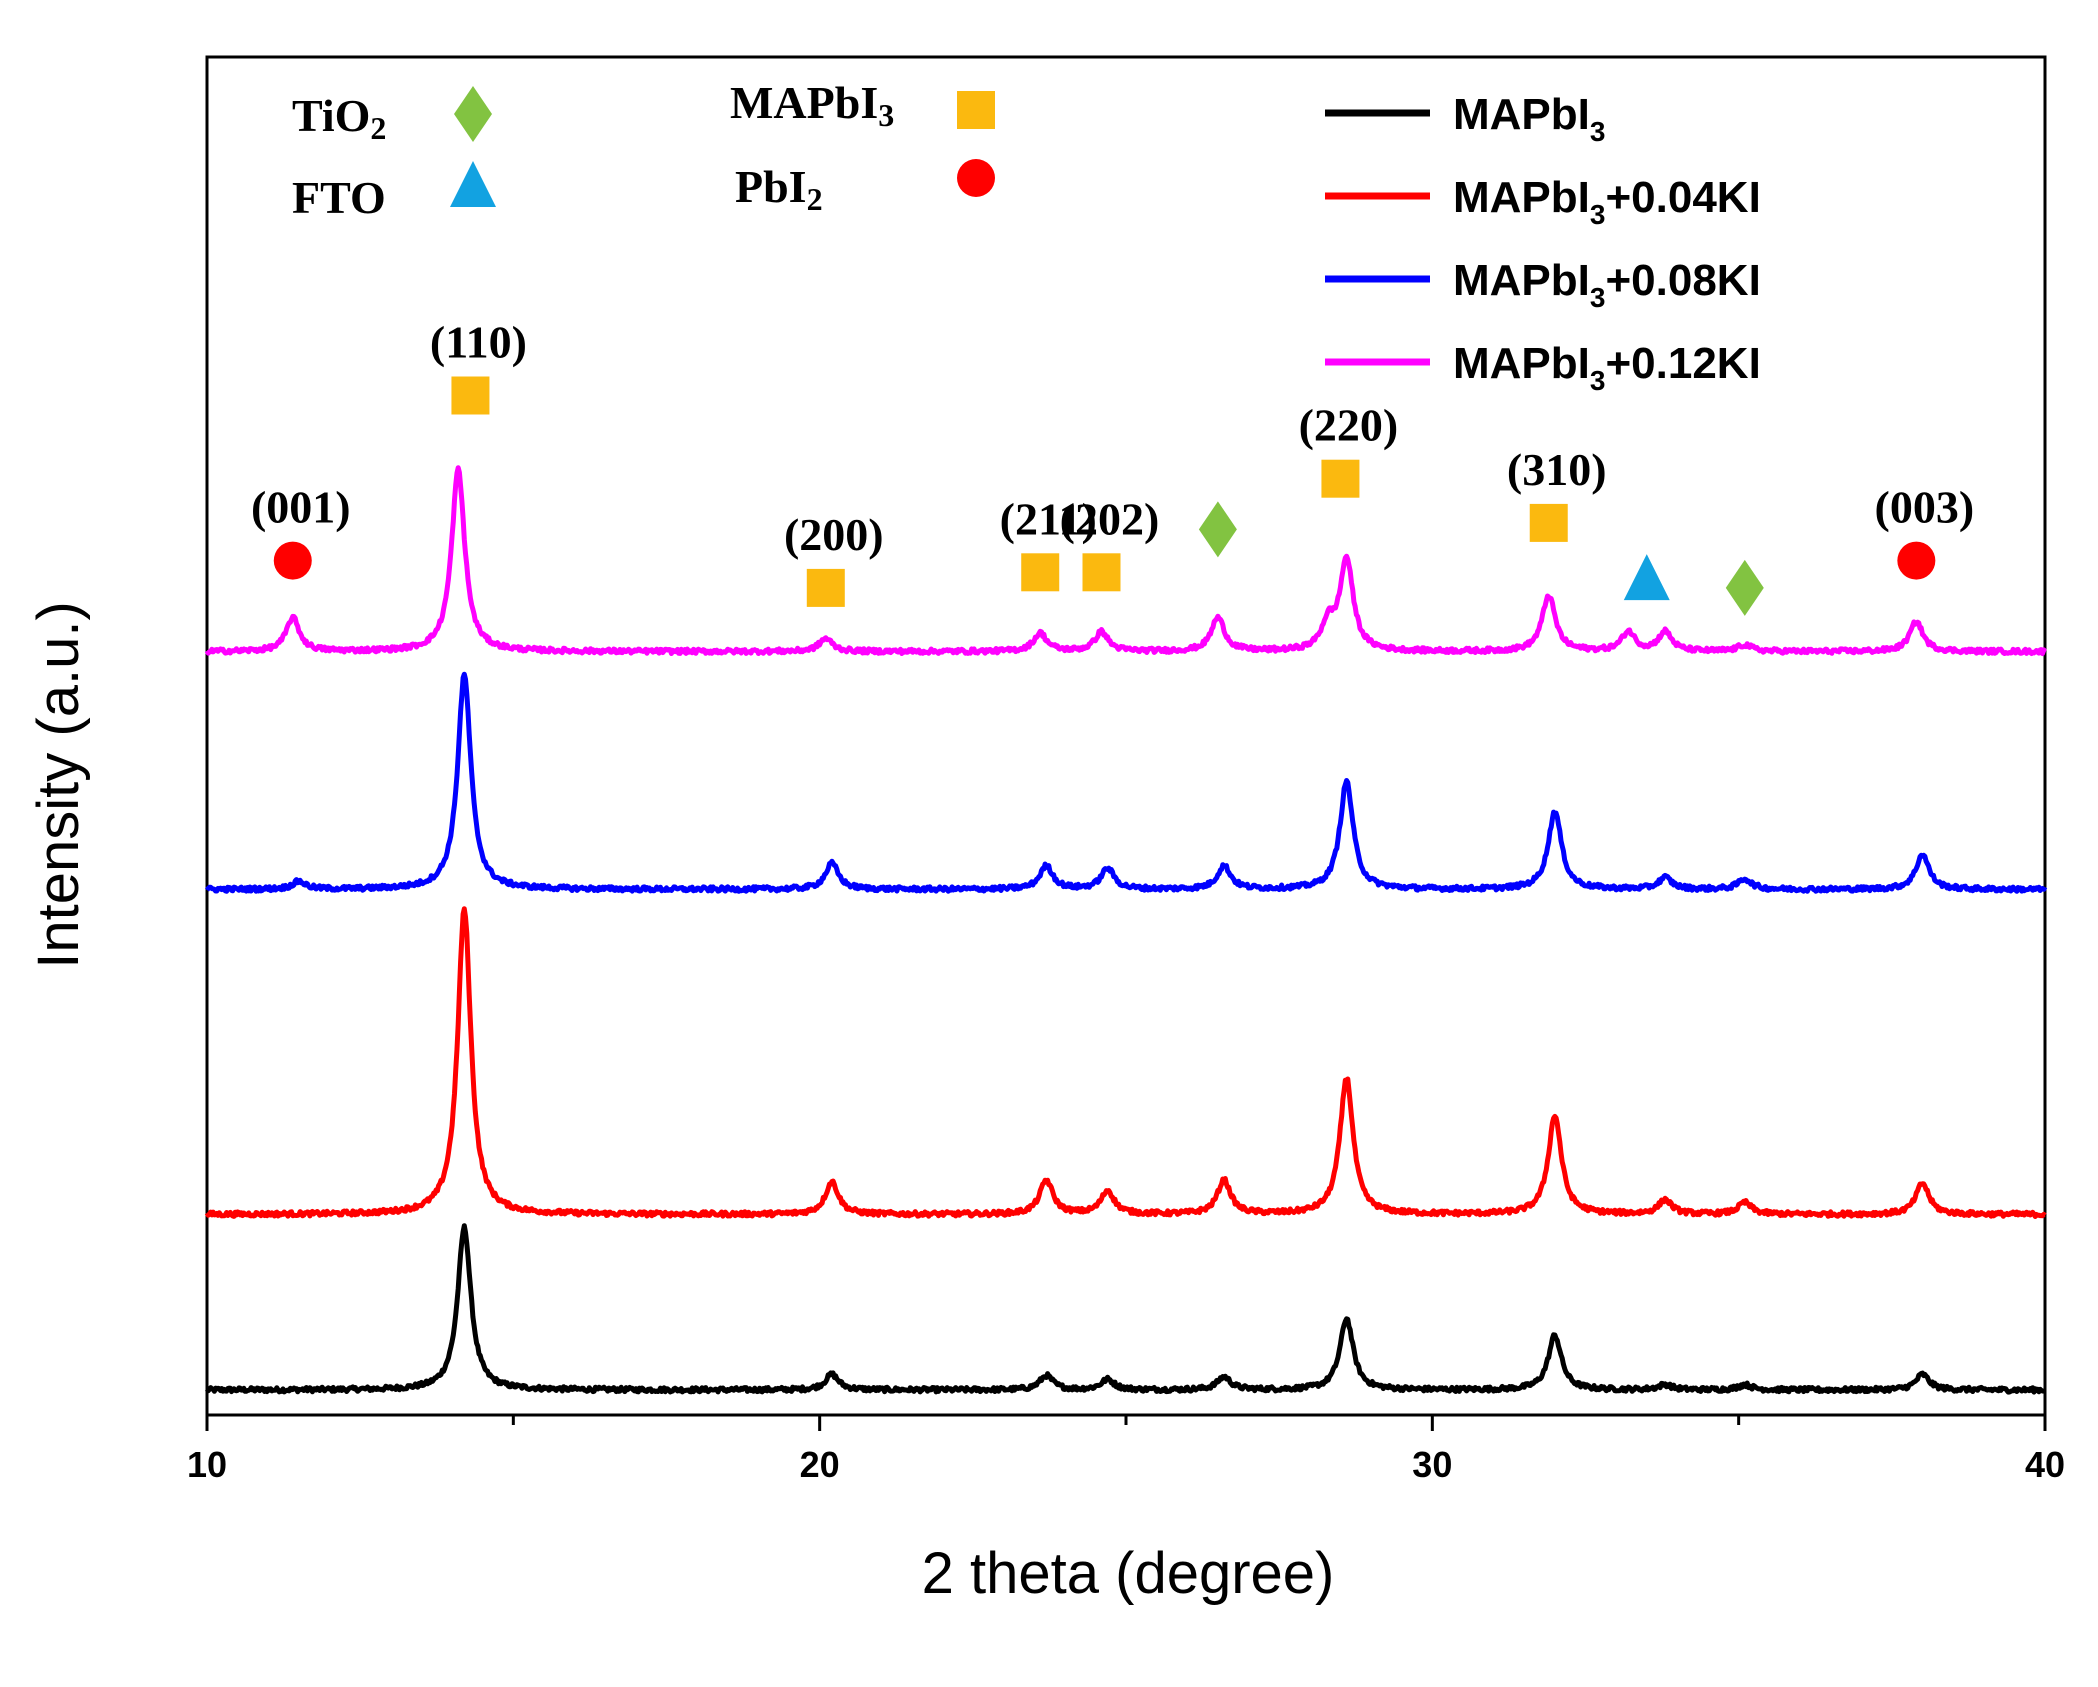  Describe the element at coordinates (1925, 507) in the screenshot. I see `hkl-label: (003)` at that location.